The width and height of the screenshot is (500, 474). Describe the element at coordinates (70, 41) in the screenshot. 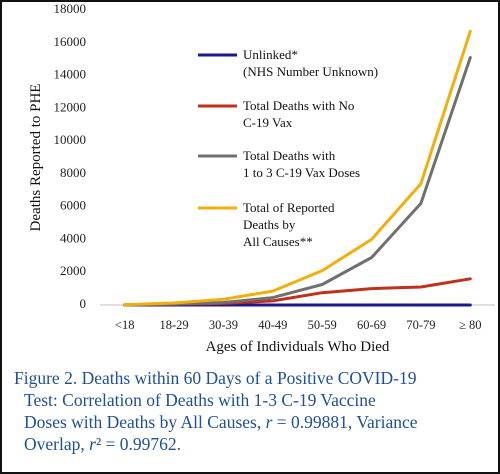

I see `y-tick-label: 16000` at that location.